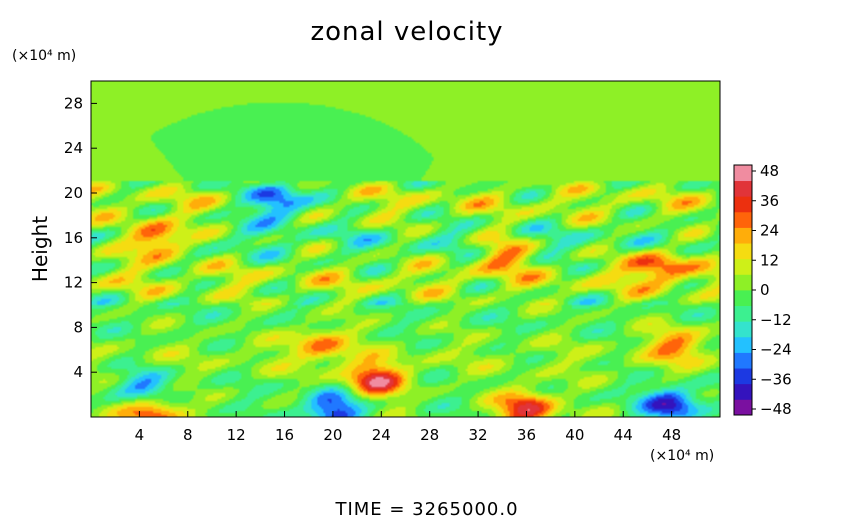  What do you see at coordinates (426, 509) in the screenshot?
I see `time-label: TIME = 3265000.0` at bounding box center [426, 509].